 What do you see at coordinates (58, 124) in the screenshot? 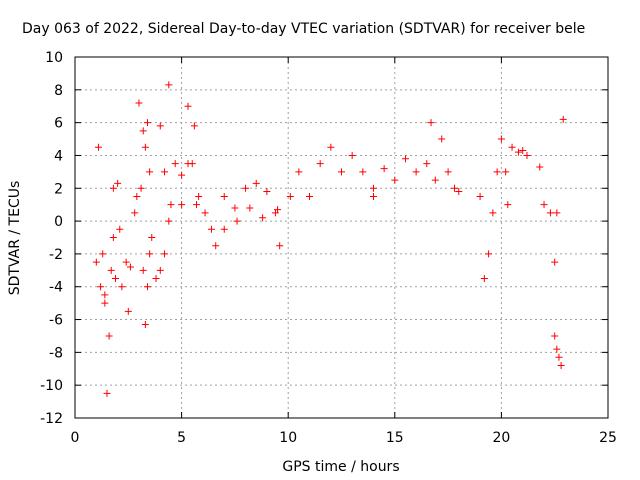
I see `y-tick-label: 6` at bounding box center [58, 124].